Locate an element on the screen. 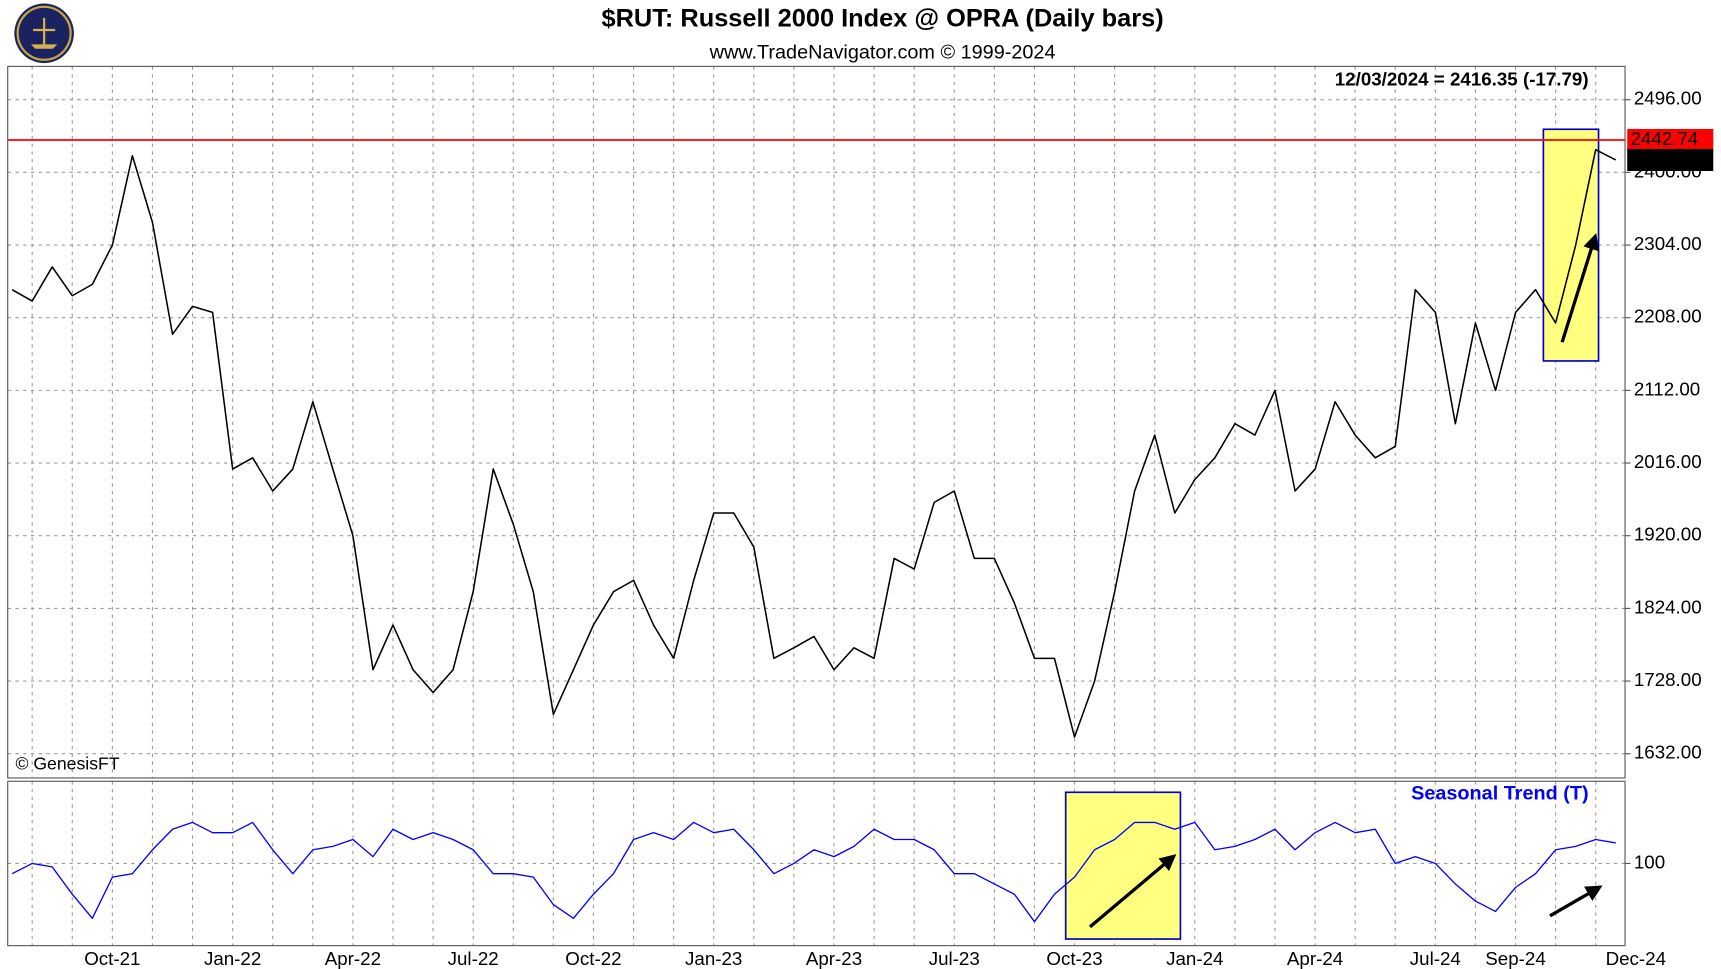  x-tick-label: Jul-23 is located at coordinates (954, 958).